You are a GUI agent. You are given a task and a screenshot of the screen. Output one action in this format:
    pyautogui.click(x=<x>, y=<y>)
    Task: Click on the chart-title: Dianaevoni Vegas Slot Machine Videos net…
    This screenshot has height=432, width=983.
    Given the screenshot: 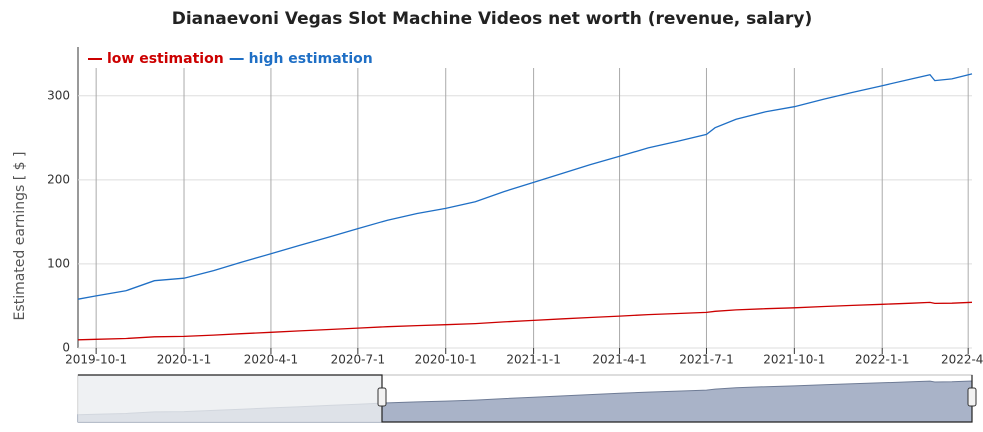 What is the action you would take?
    pyautogui.click(x=492, y=19)
    